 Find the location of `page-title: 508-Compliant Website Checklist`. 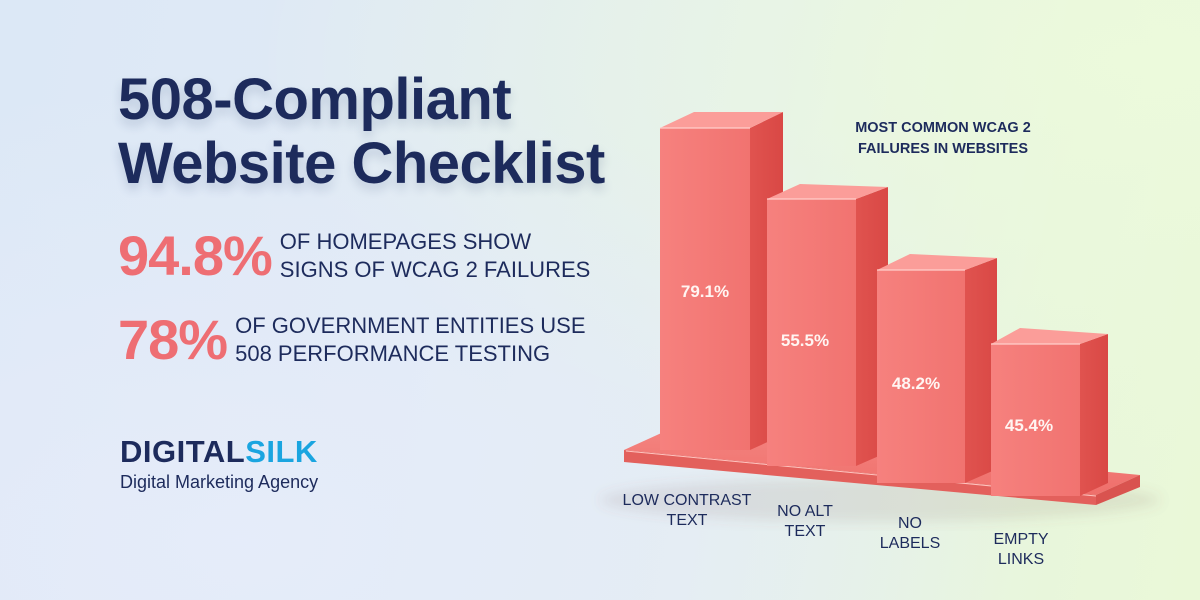

page-title: 508-Compliant Website Checklist is located at coordinates (361, 132).